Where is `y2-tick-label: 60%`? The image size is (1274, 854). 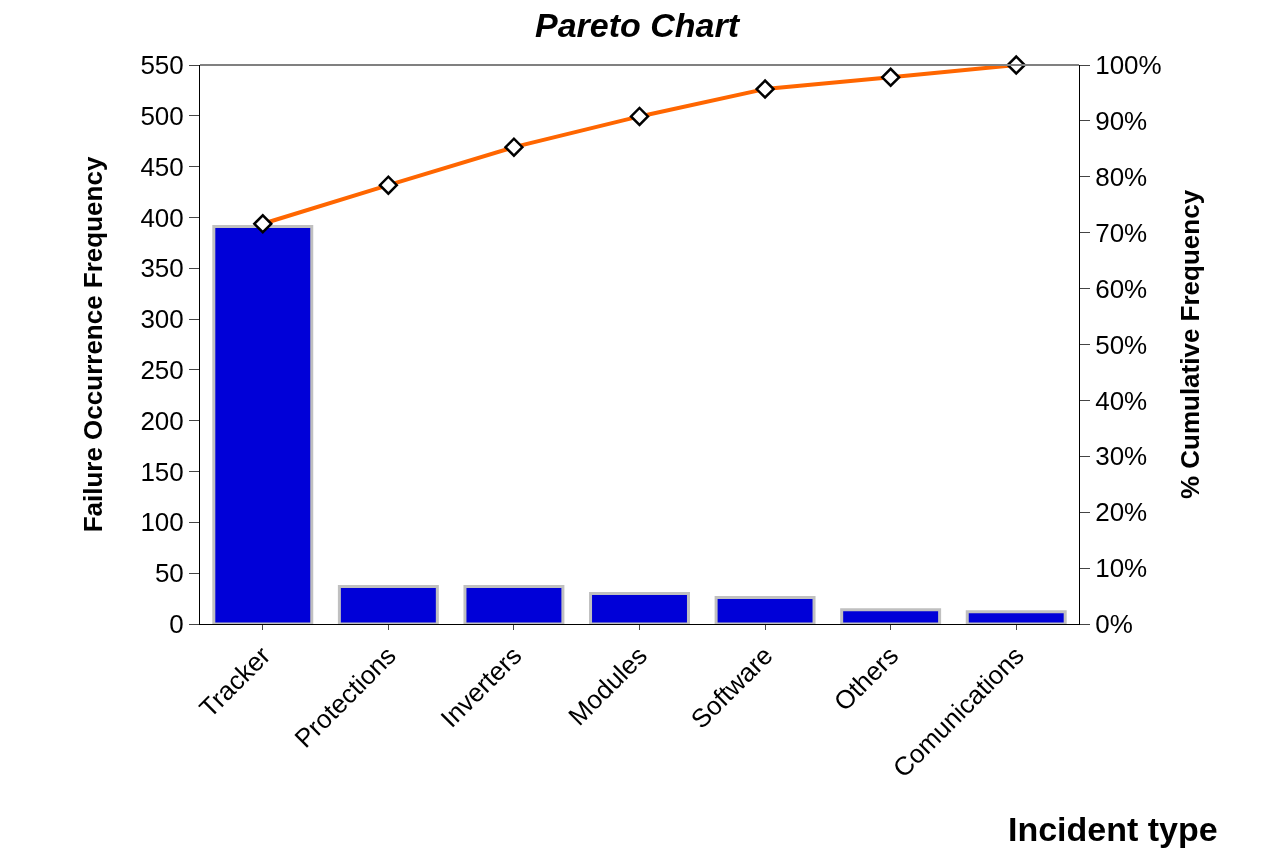
y2-tick-label: 60% is located at coordinates (1121, 288).